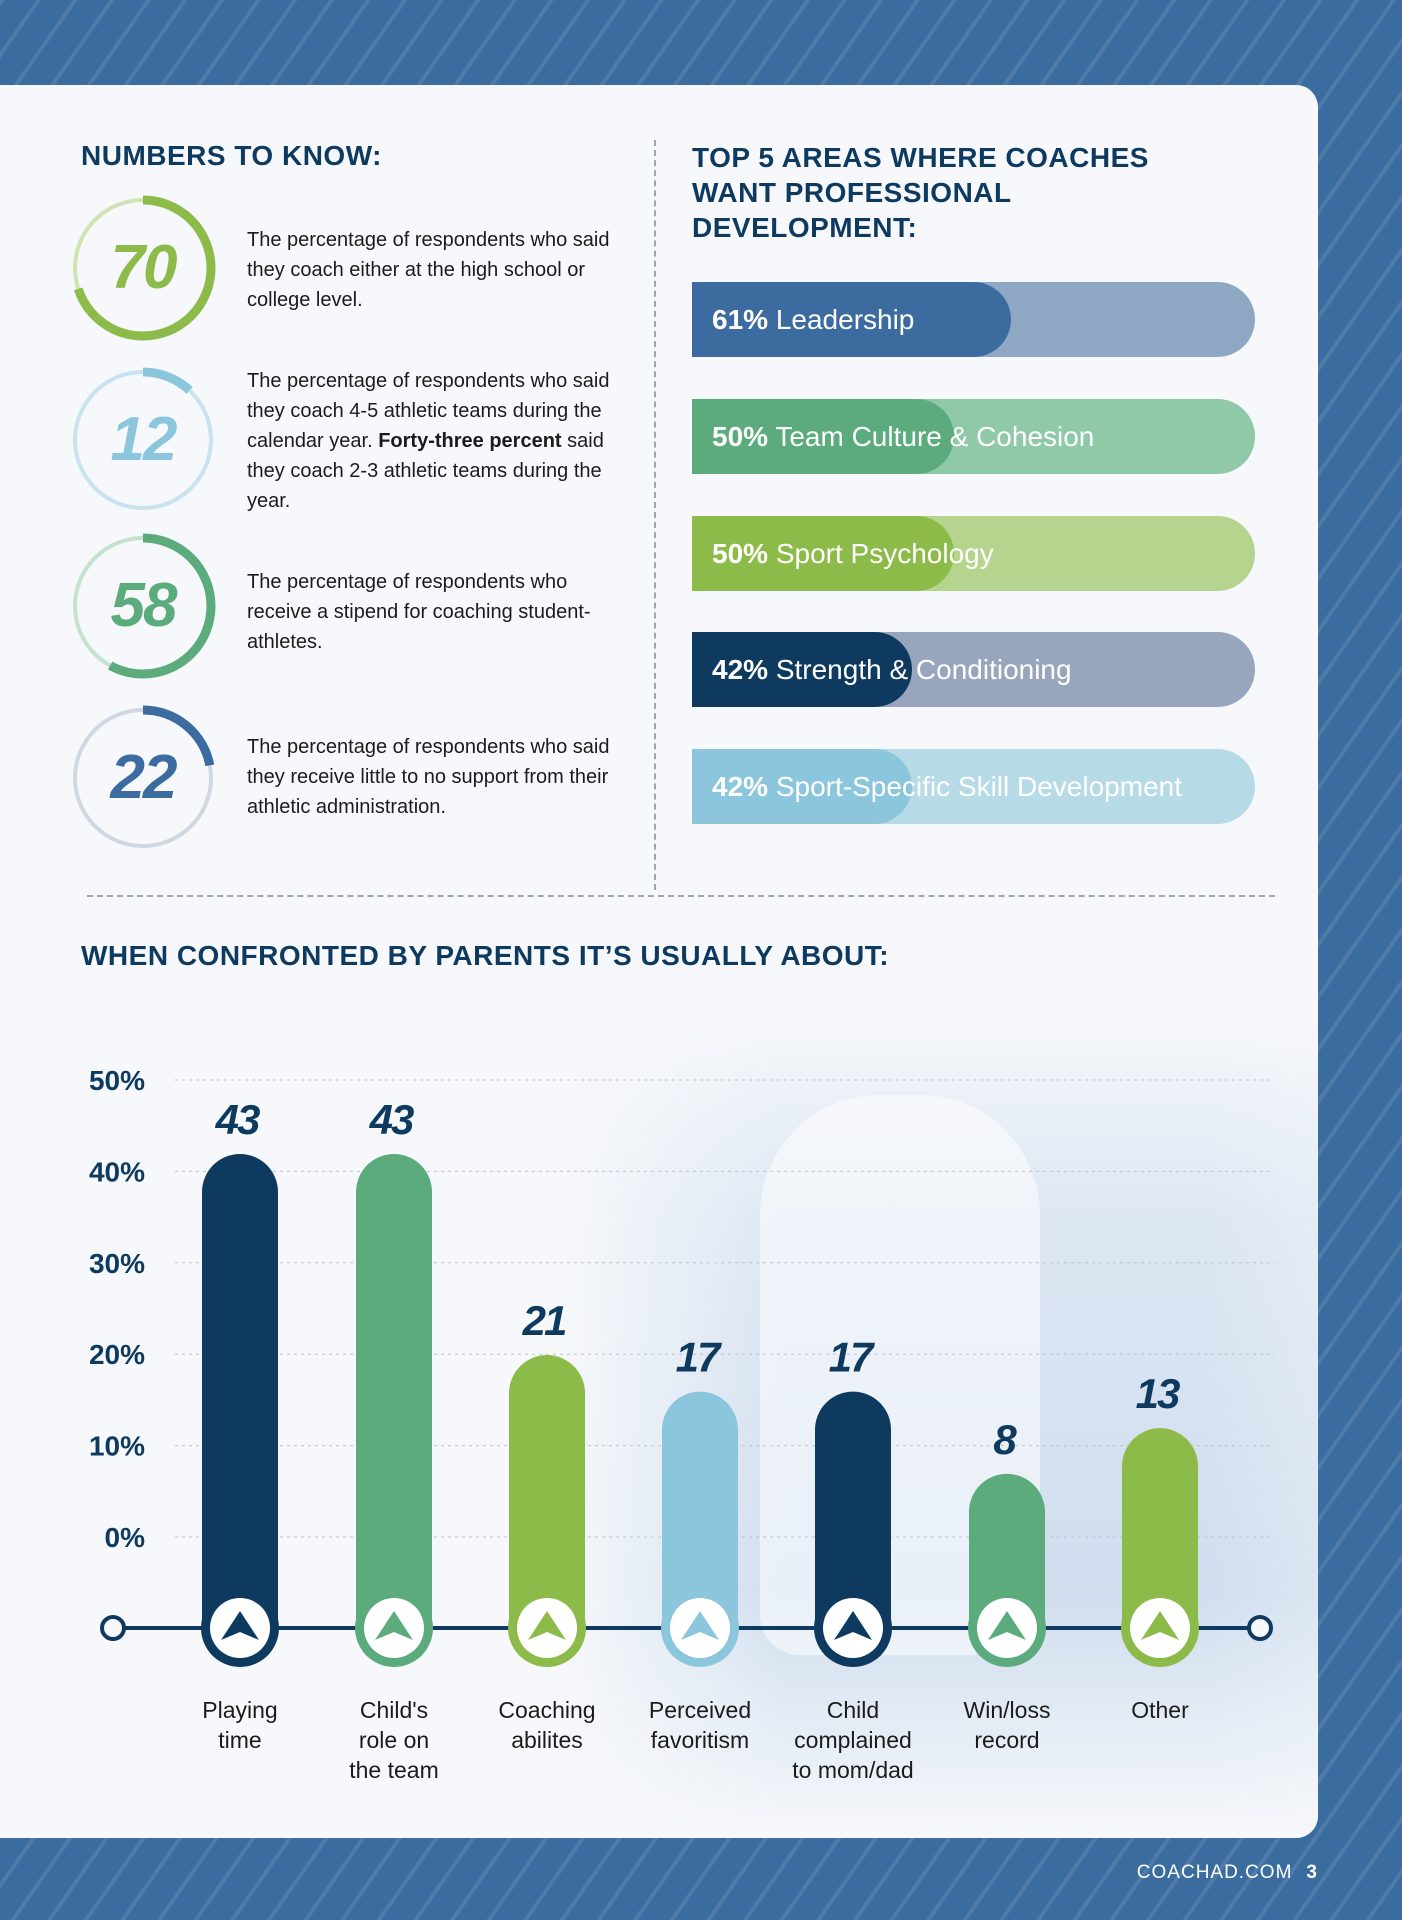  What do you see at coordinates (853, 1710) in the screenshot?
I see `category-label: Child` at bounding box center [853, 1710].